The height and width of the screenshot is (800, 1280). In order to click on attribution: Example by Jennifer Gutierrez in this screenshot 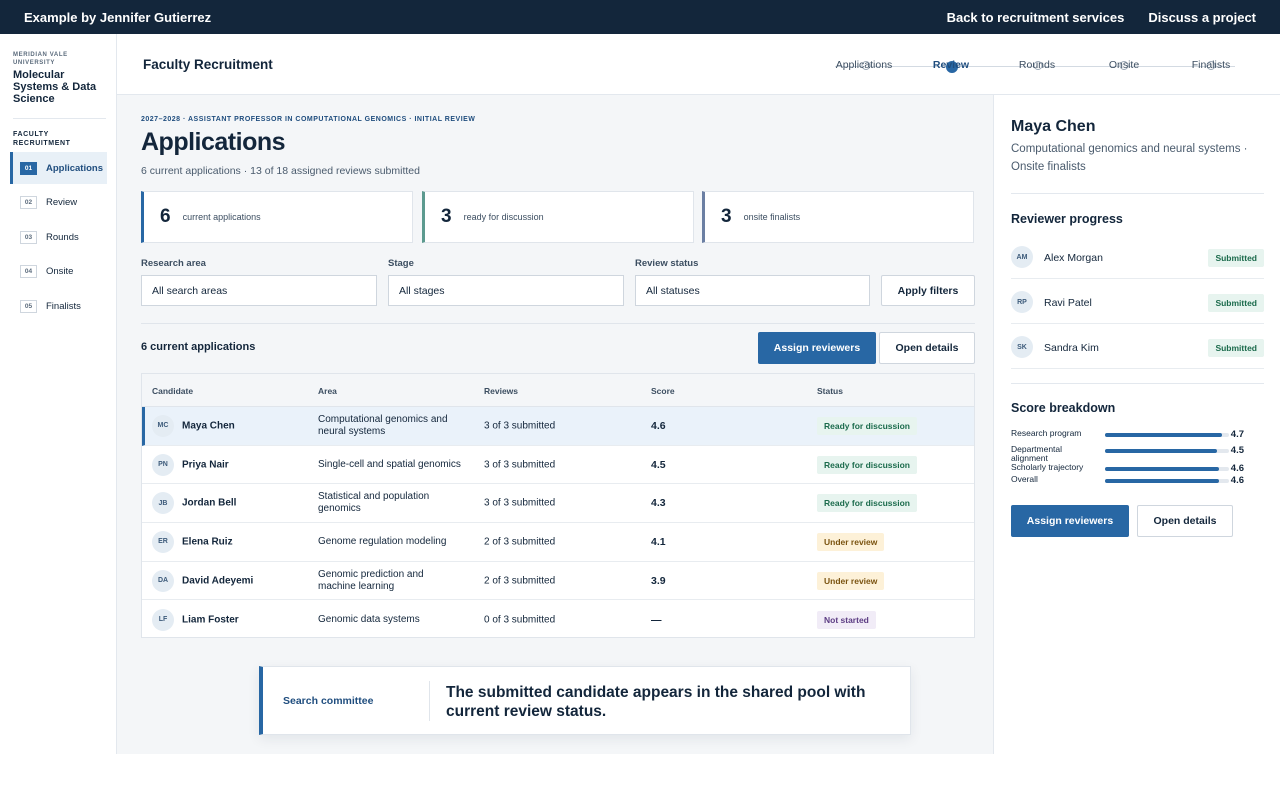, I will do `click(118, 17)`.